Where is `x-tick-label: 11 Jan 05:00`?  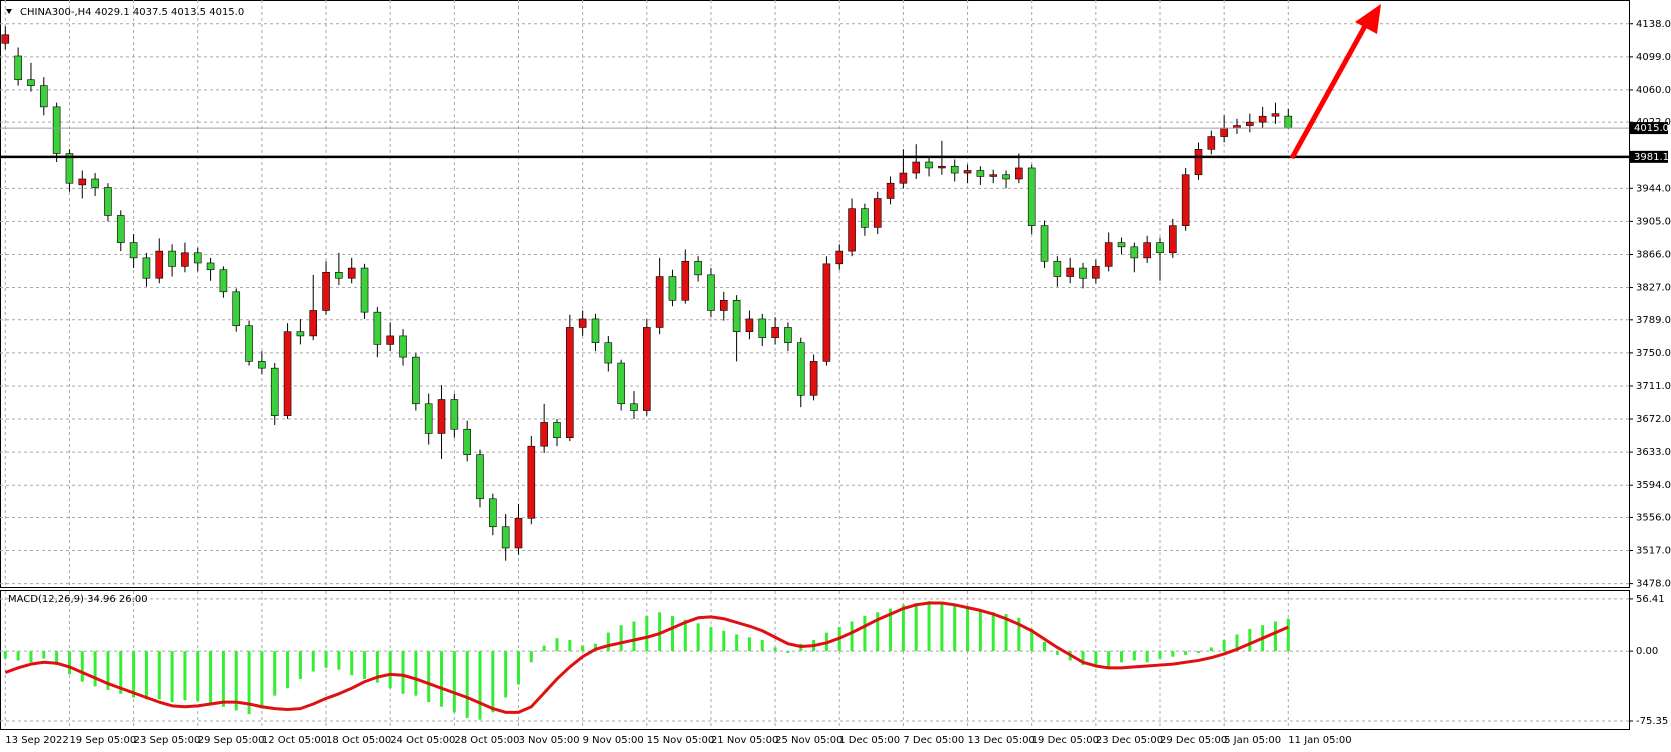 x-tick-label: 11 Jan 05:00 is located at coordinates (1319, 740).